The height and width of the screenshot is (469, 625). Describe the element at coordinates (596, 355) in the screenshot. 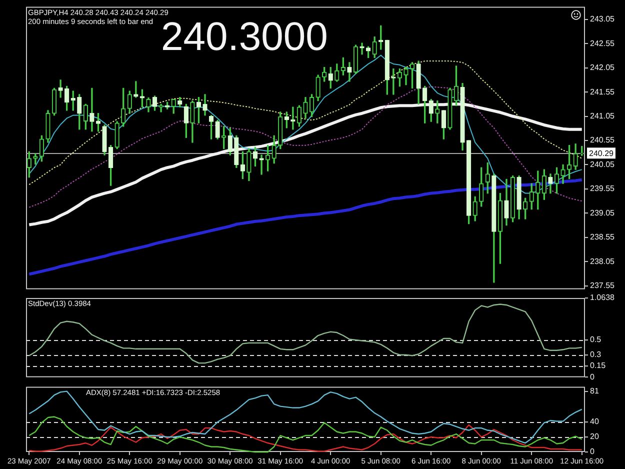

I see `y-tick-label: 0.3` at that location.